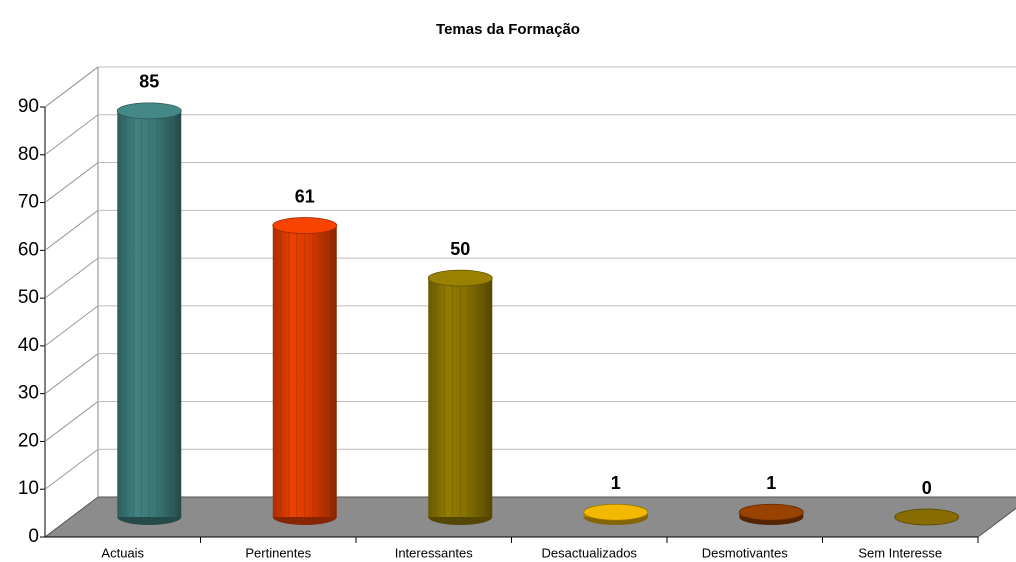 The width and height of the screenshot is (1016, 562). Describe the element at coordinates (28, 440) in the screenshot. I see `y-tick-label: 20` at that location.